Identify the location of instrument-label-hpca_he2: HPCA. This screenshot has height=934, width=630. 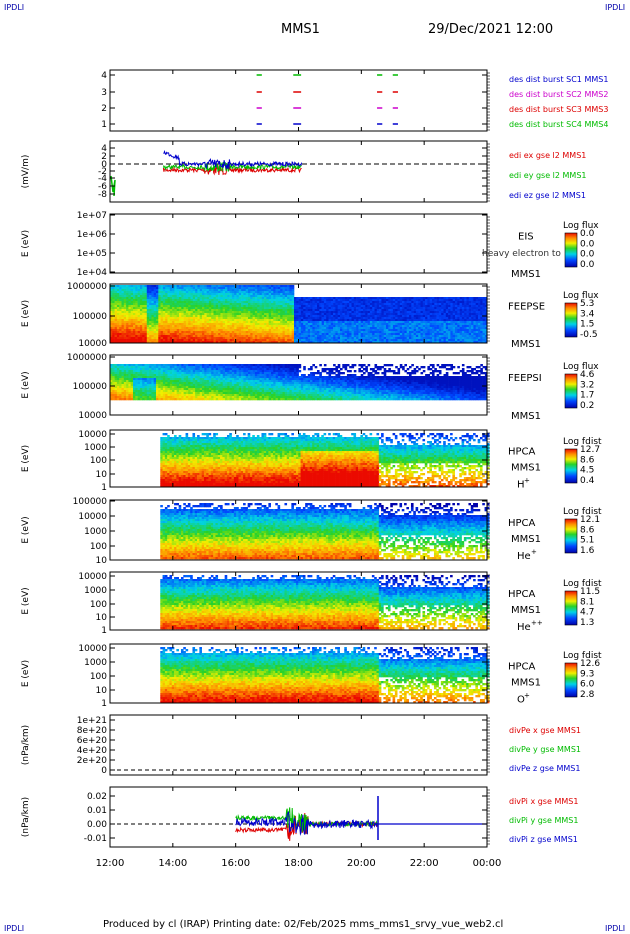
(522, 594).